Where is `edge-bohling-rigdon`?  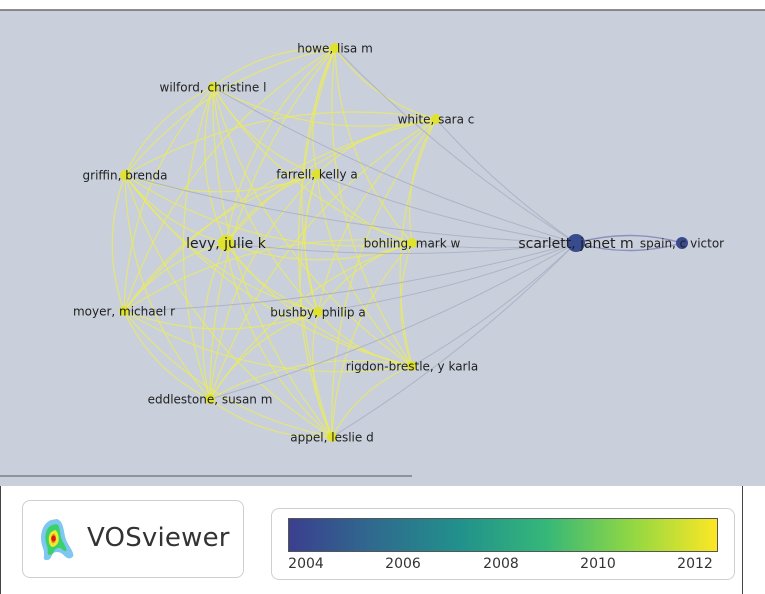 edge-bohling-rigdon is located at coordinates (406, 304).